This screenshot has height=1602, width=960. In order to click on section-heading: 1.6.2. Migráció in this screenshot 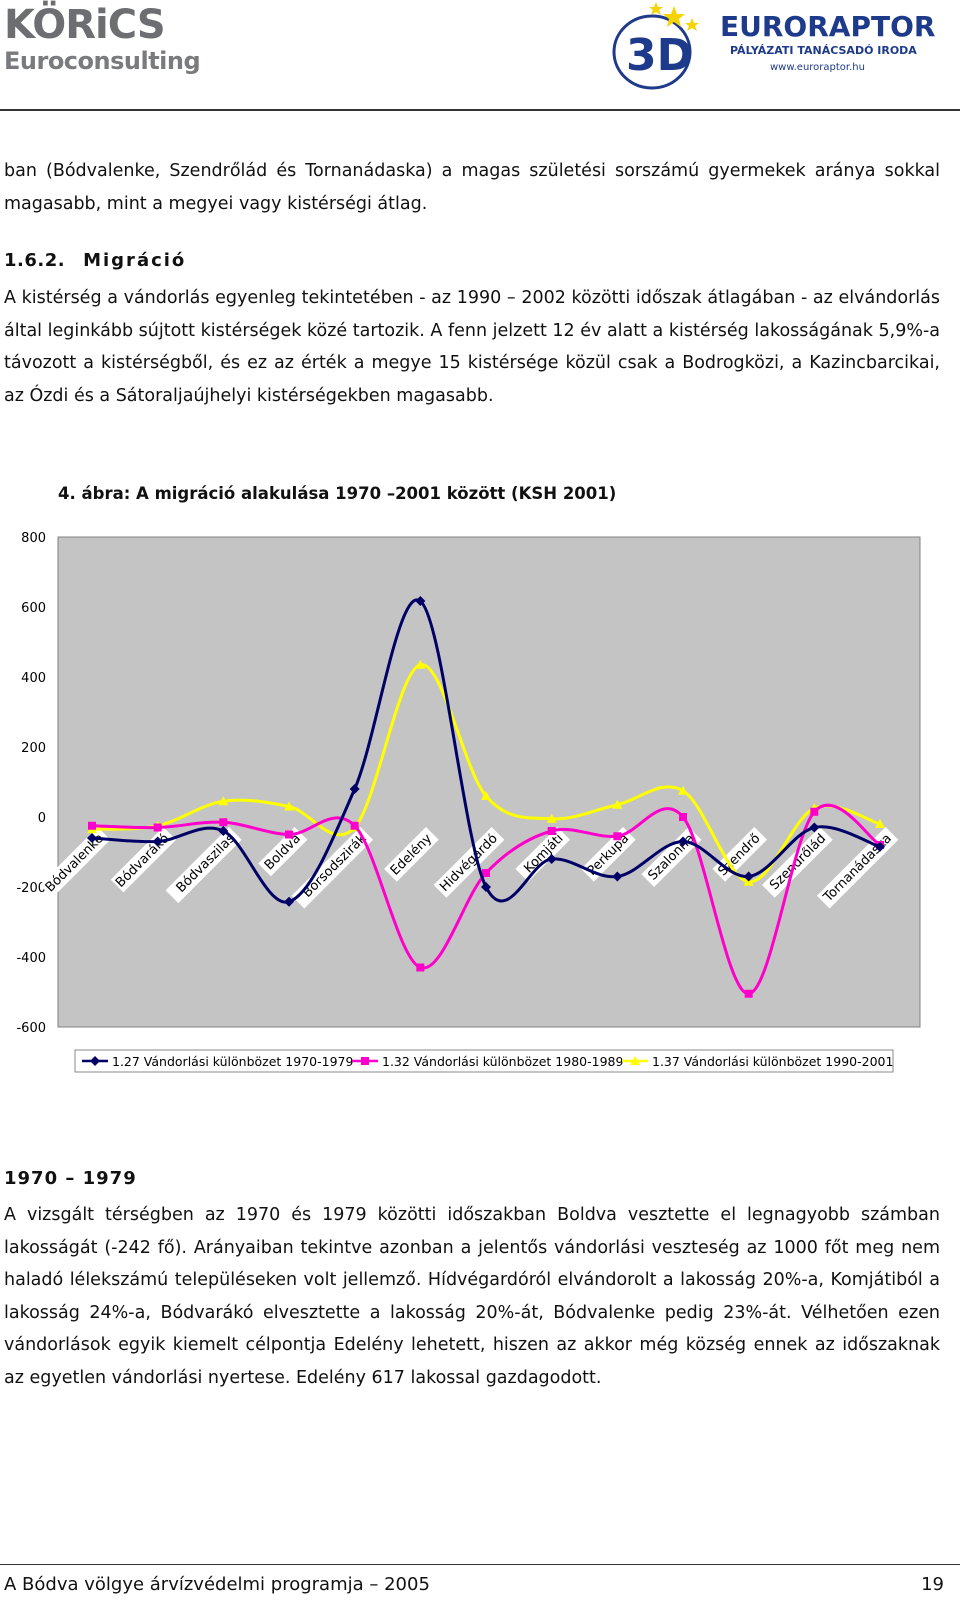, I will do `click(95, 260)`.